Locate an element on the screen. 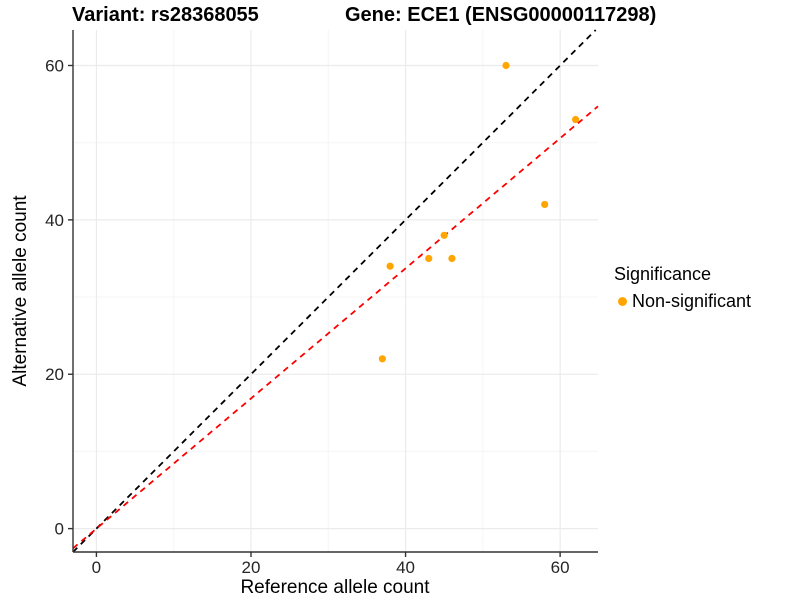 This screenshot has width=800, height=600. y-tick-label: 20 is located at coordinates (54, 374).